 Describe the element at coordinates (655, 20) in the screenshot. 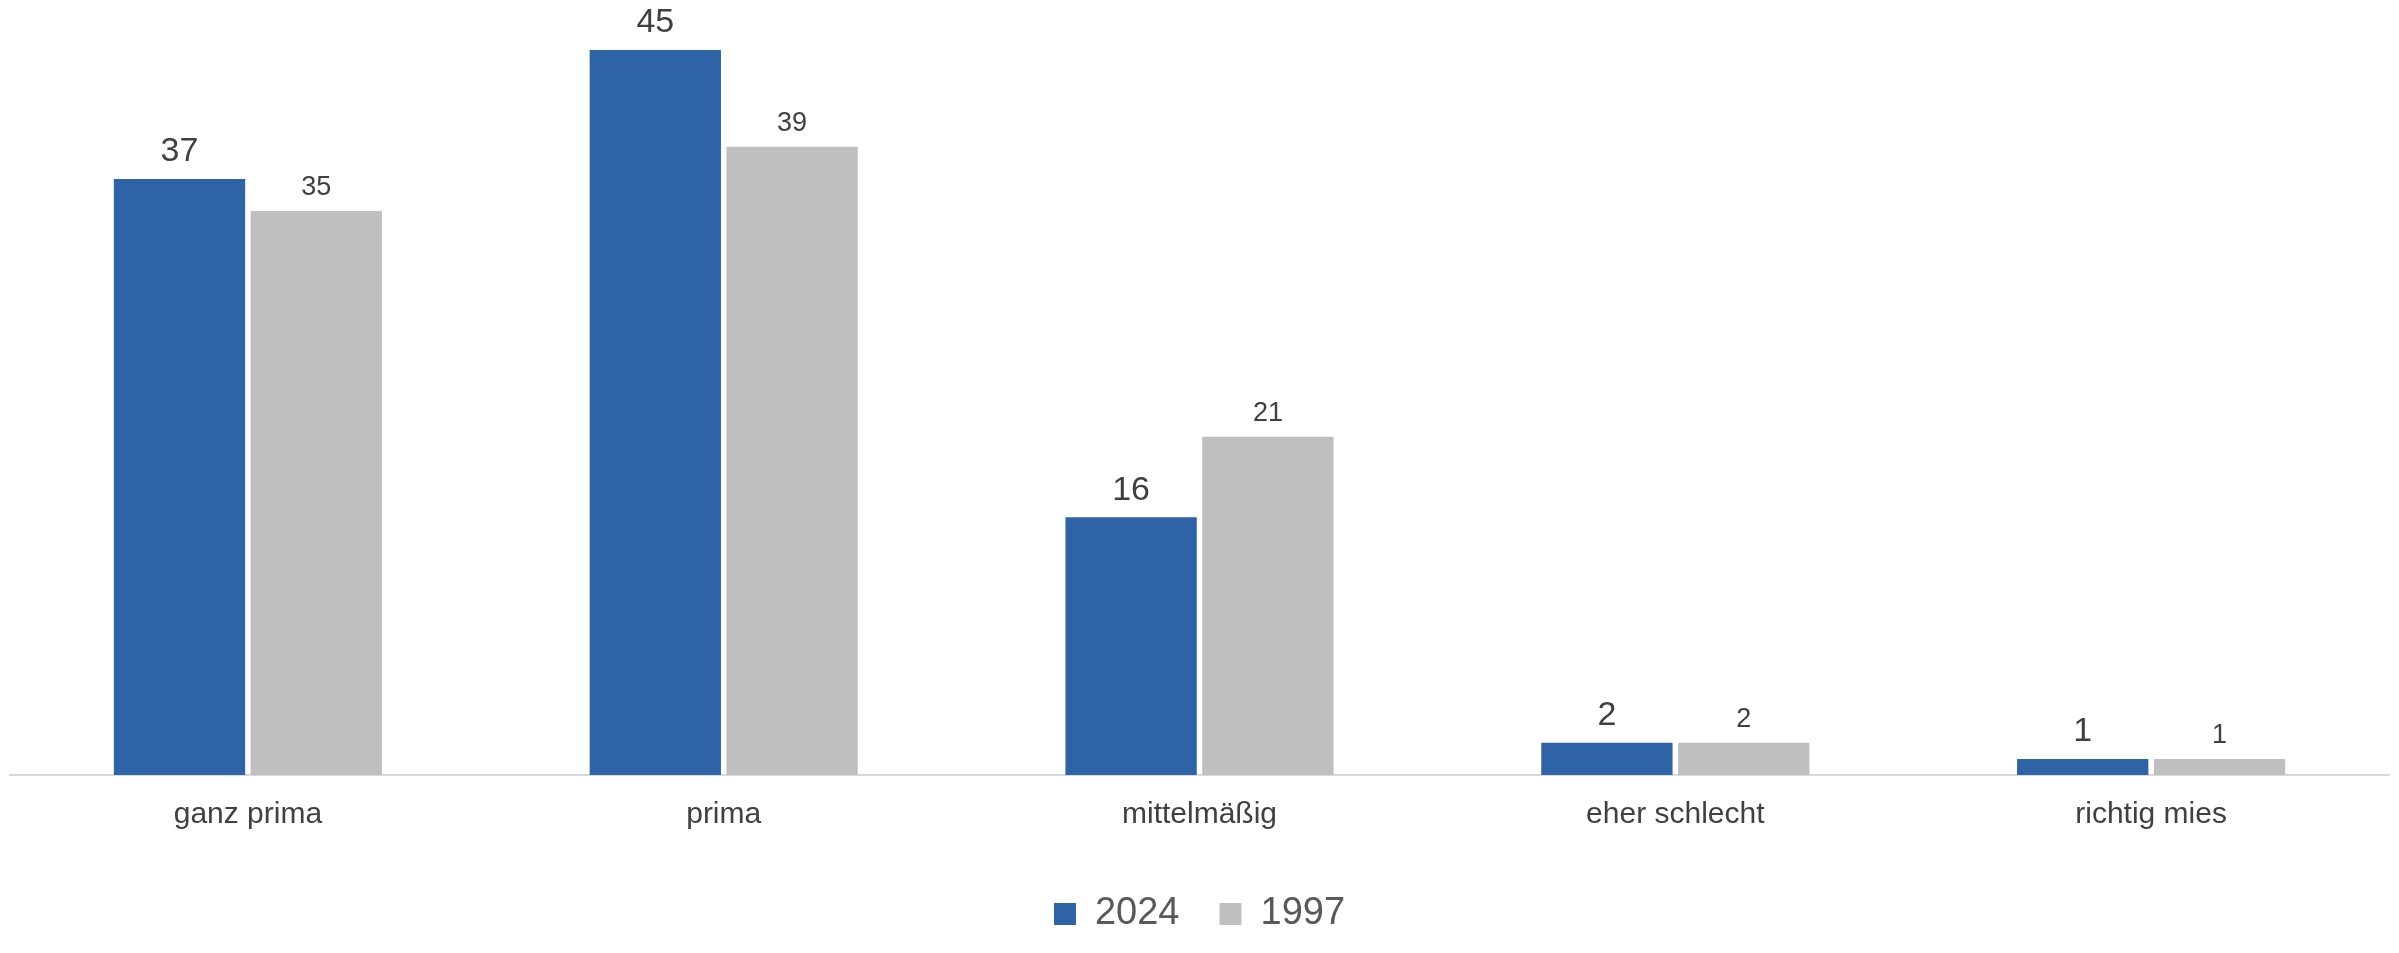

I see `data-label: 45` at that location.